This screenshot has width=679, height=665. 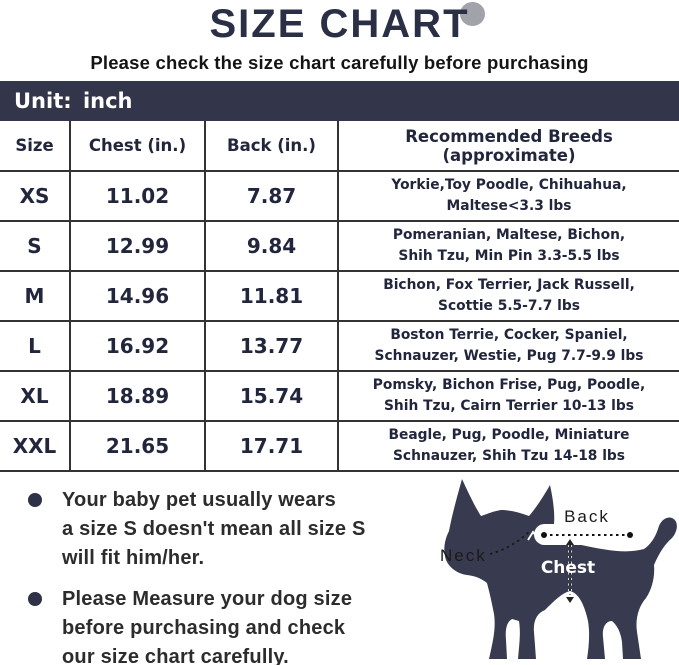 What do you see at coordinates (508, 146) in the screenshot?
I see `header-breeds: Recommended Breeds (approximate)` at bounding box center [508, 146].